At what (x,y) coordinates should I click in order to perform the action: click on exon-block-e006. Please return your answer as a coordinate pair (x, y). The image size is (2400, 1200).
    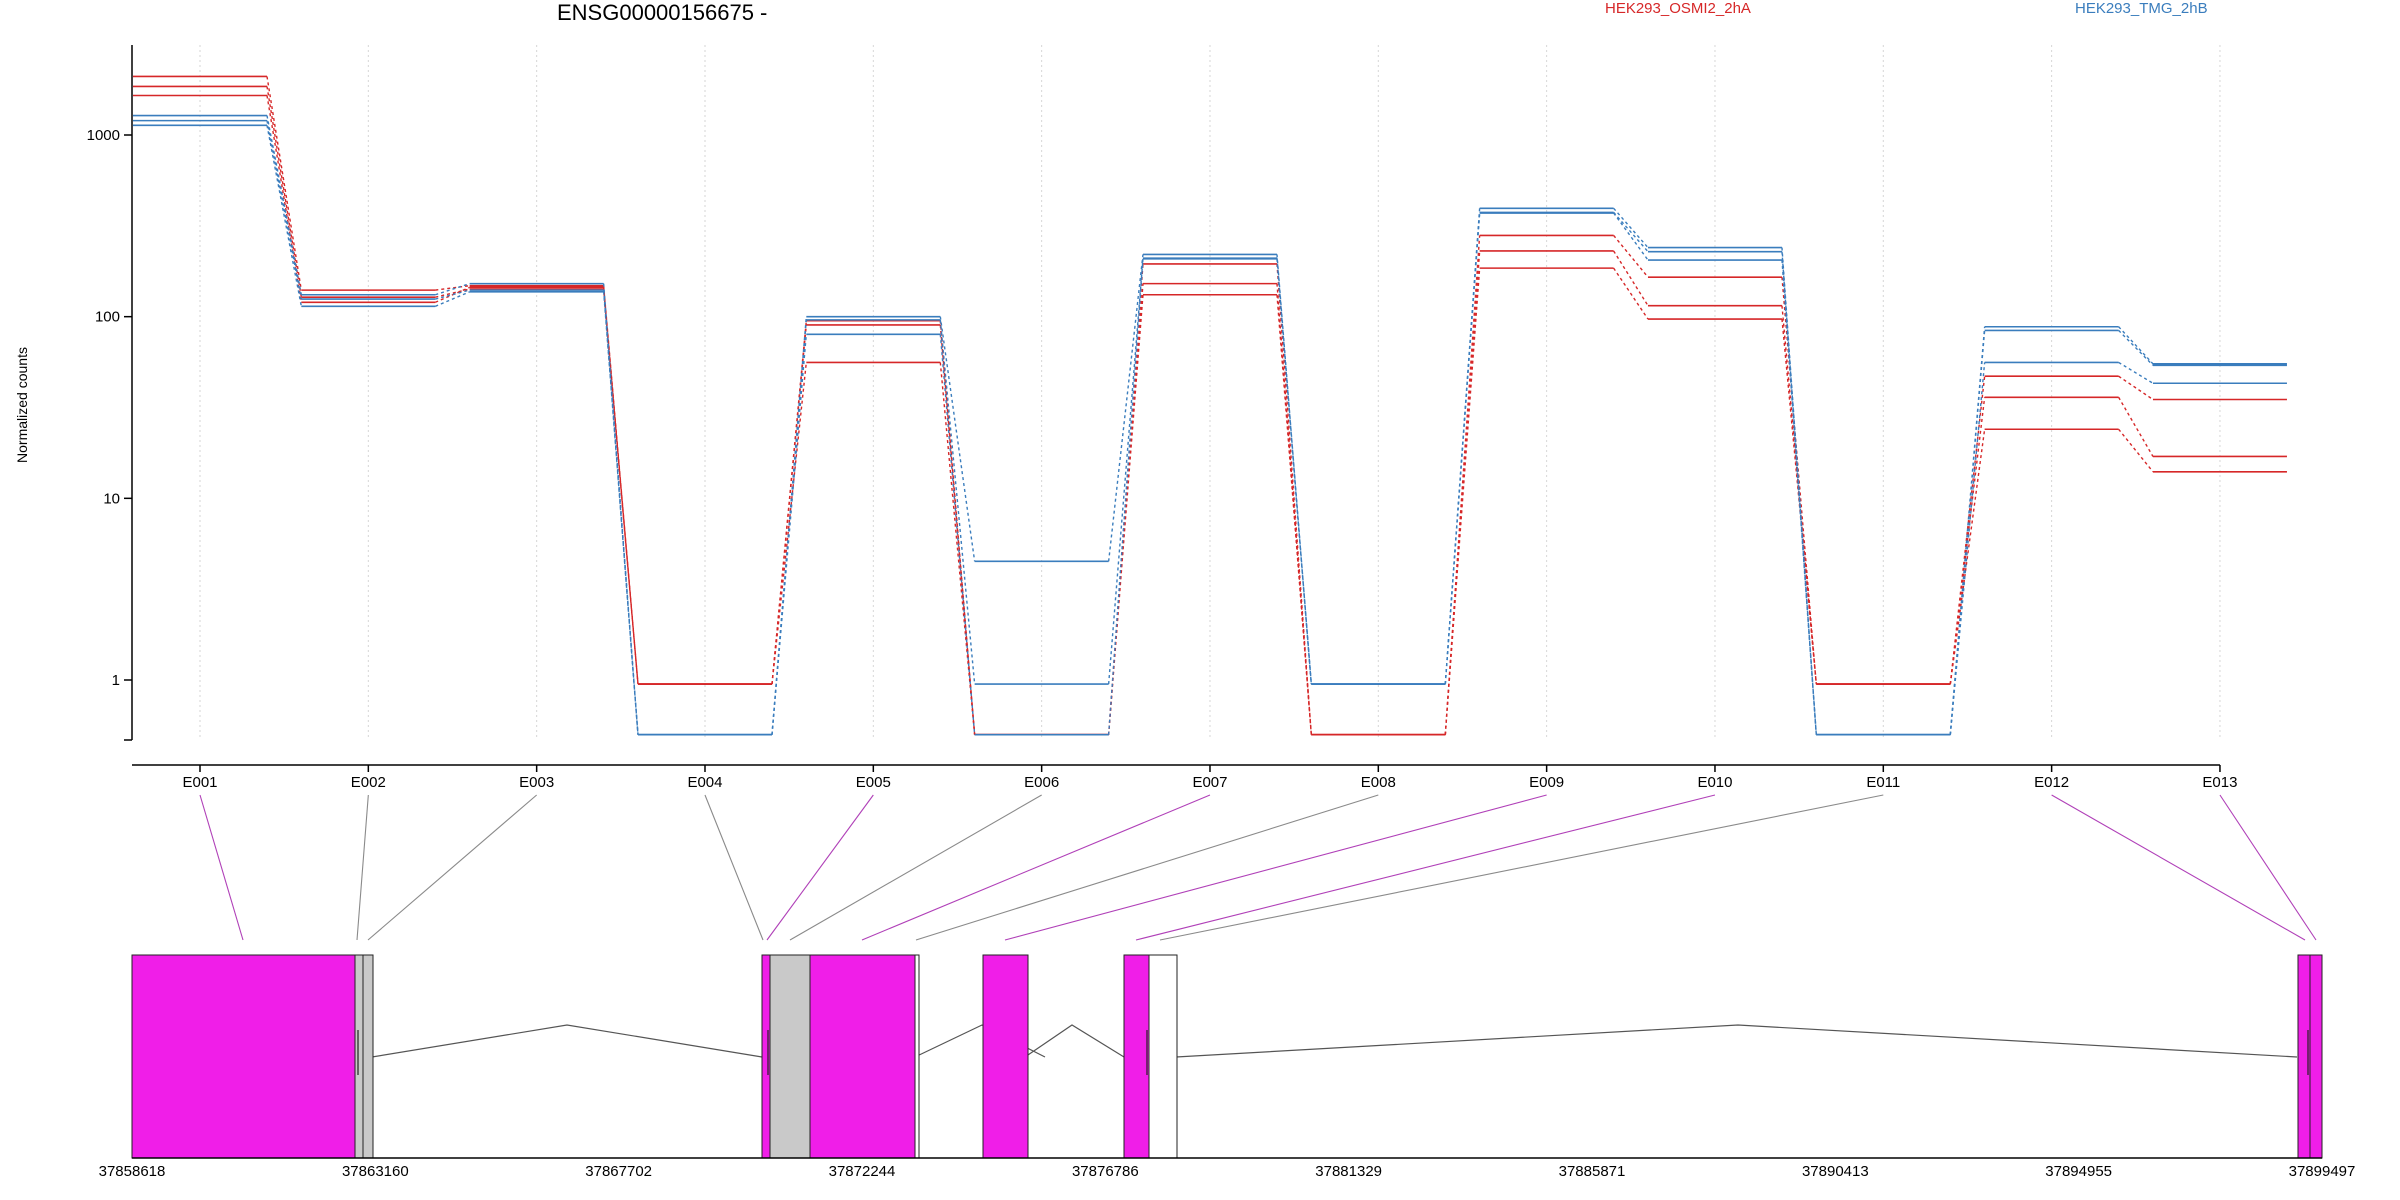
    Looking at the image, I should click on (790, 1056).